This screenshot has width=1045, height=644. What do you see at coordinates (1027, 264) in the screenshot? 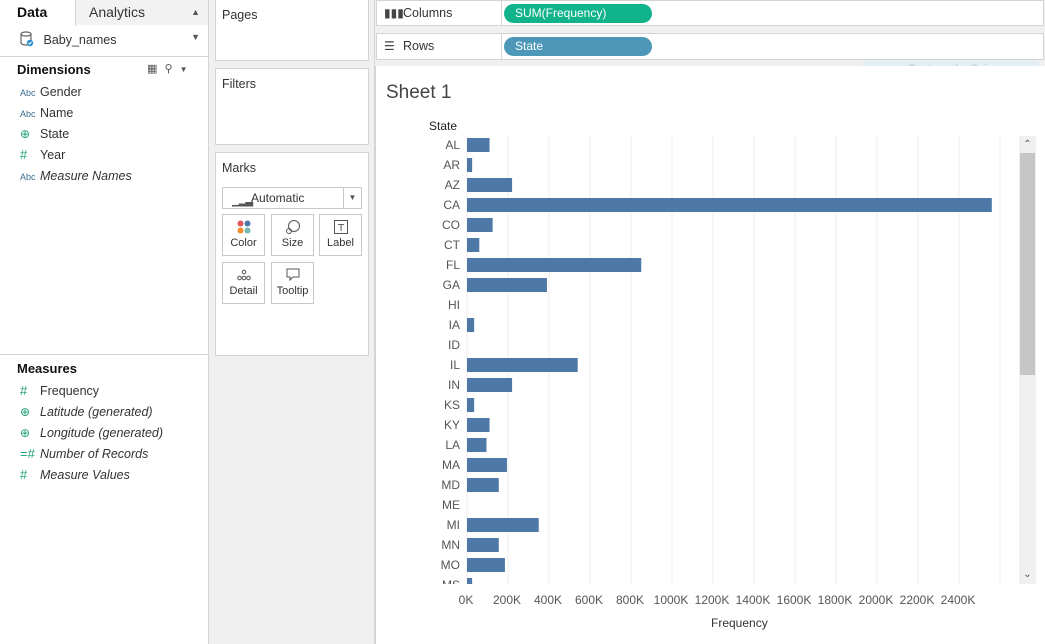
I see `scrollbar-thumb` at bounding box center [1027, 264].